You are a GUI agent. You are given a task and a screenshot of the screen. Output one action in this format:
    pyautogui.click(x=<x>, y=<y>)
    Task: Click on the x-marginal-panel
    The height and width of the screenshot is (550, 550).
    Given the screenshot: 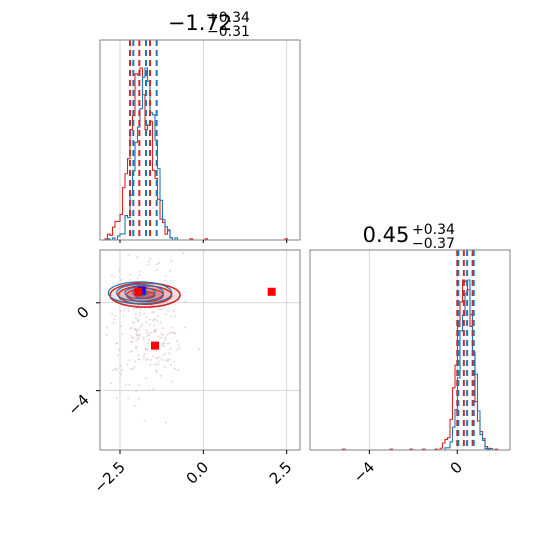 What is the action you would take?
    pyautogui.click(x=200, y=140)
    